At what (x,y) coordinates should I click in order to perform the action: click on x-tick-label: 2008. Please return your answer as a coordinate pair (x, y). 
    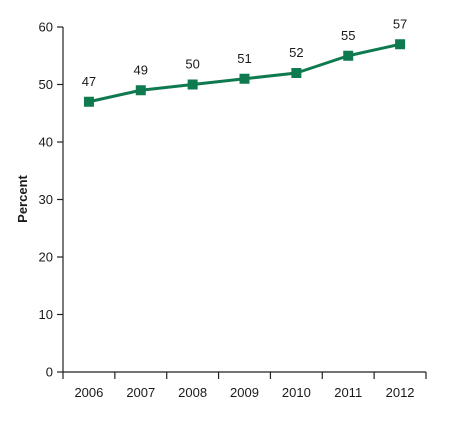
    Looking at the image, I should click on (192, 392).